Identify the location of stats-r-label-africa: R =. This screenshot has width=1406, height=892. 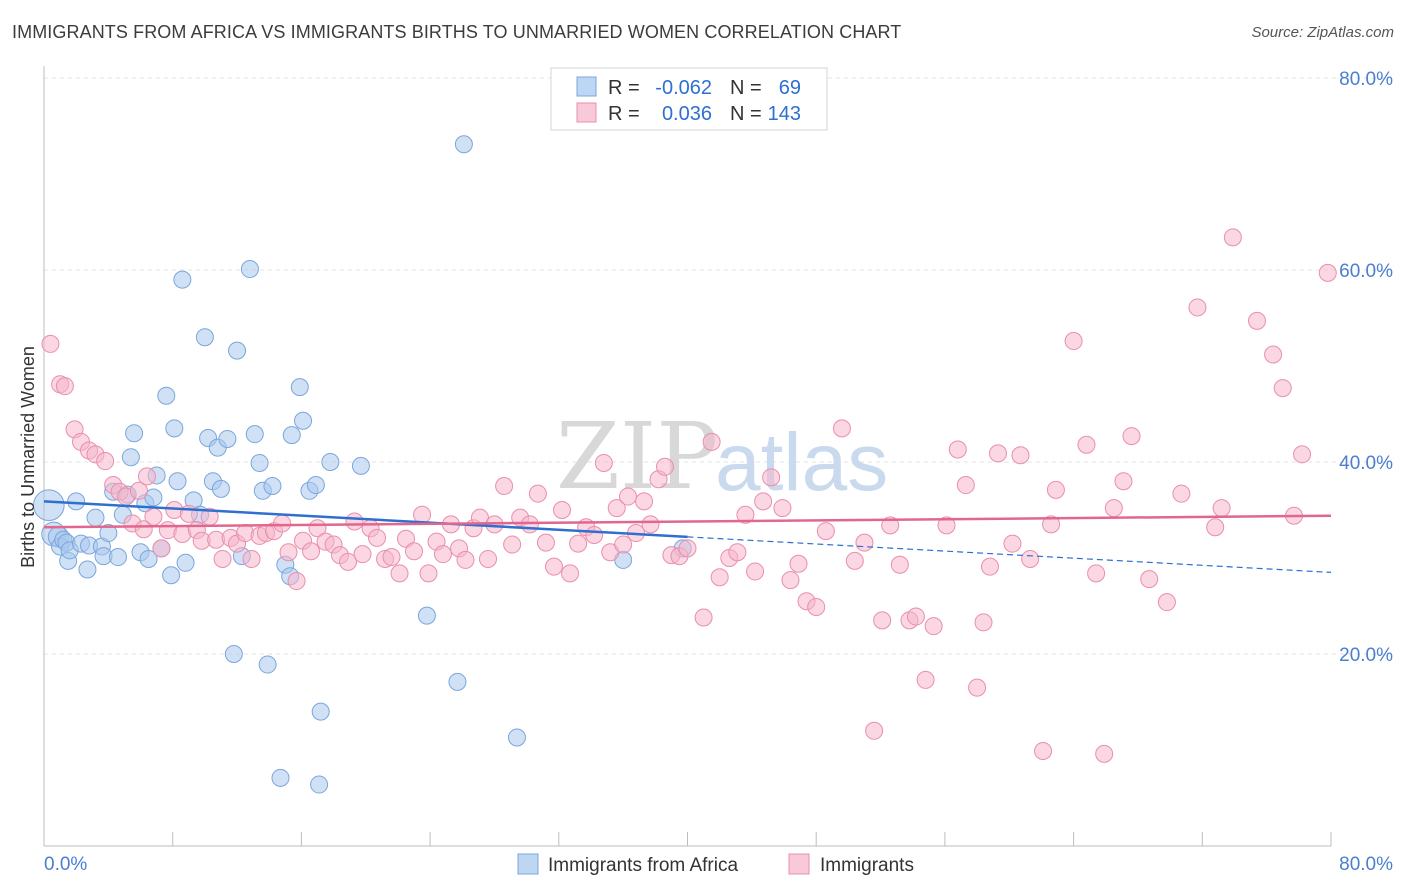
(624, 88).